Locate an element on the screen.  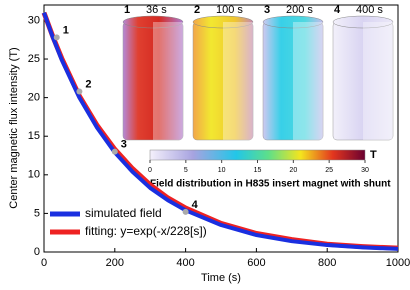
y-tick-label: 25 is located at coordinates (34, 59).